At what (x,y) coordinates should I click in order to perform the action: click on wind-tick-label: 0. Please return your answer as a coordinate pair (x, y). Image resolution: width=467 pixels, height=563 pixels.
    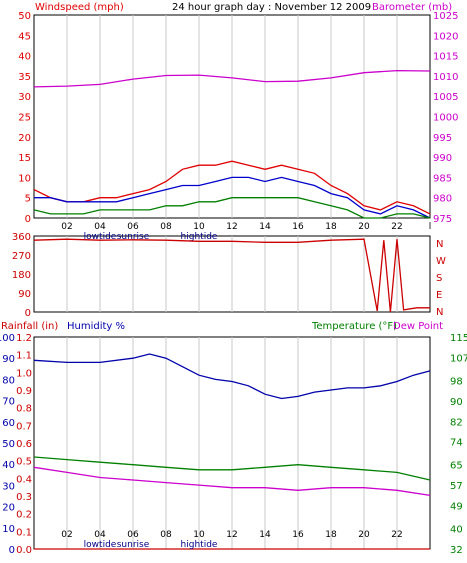
    Looking at the image, I should click on (28, 219).